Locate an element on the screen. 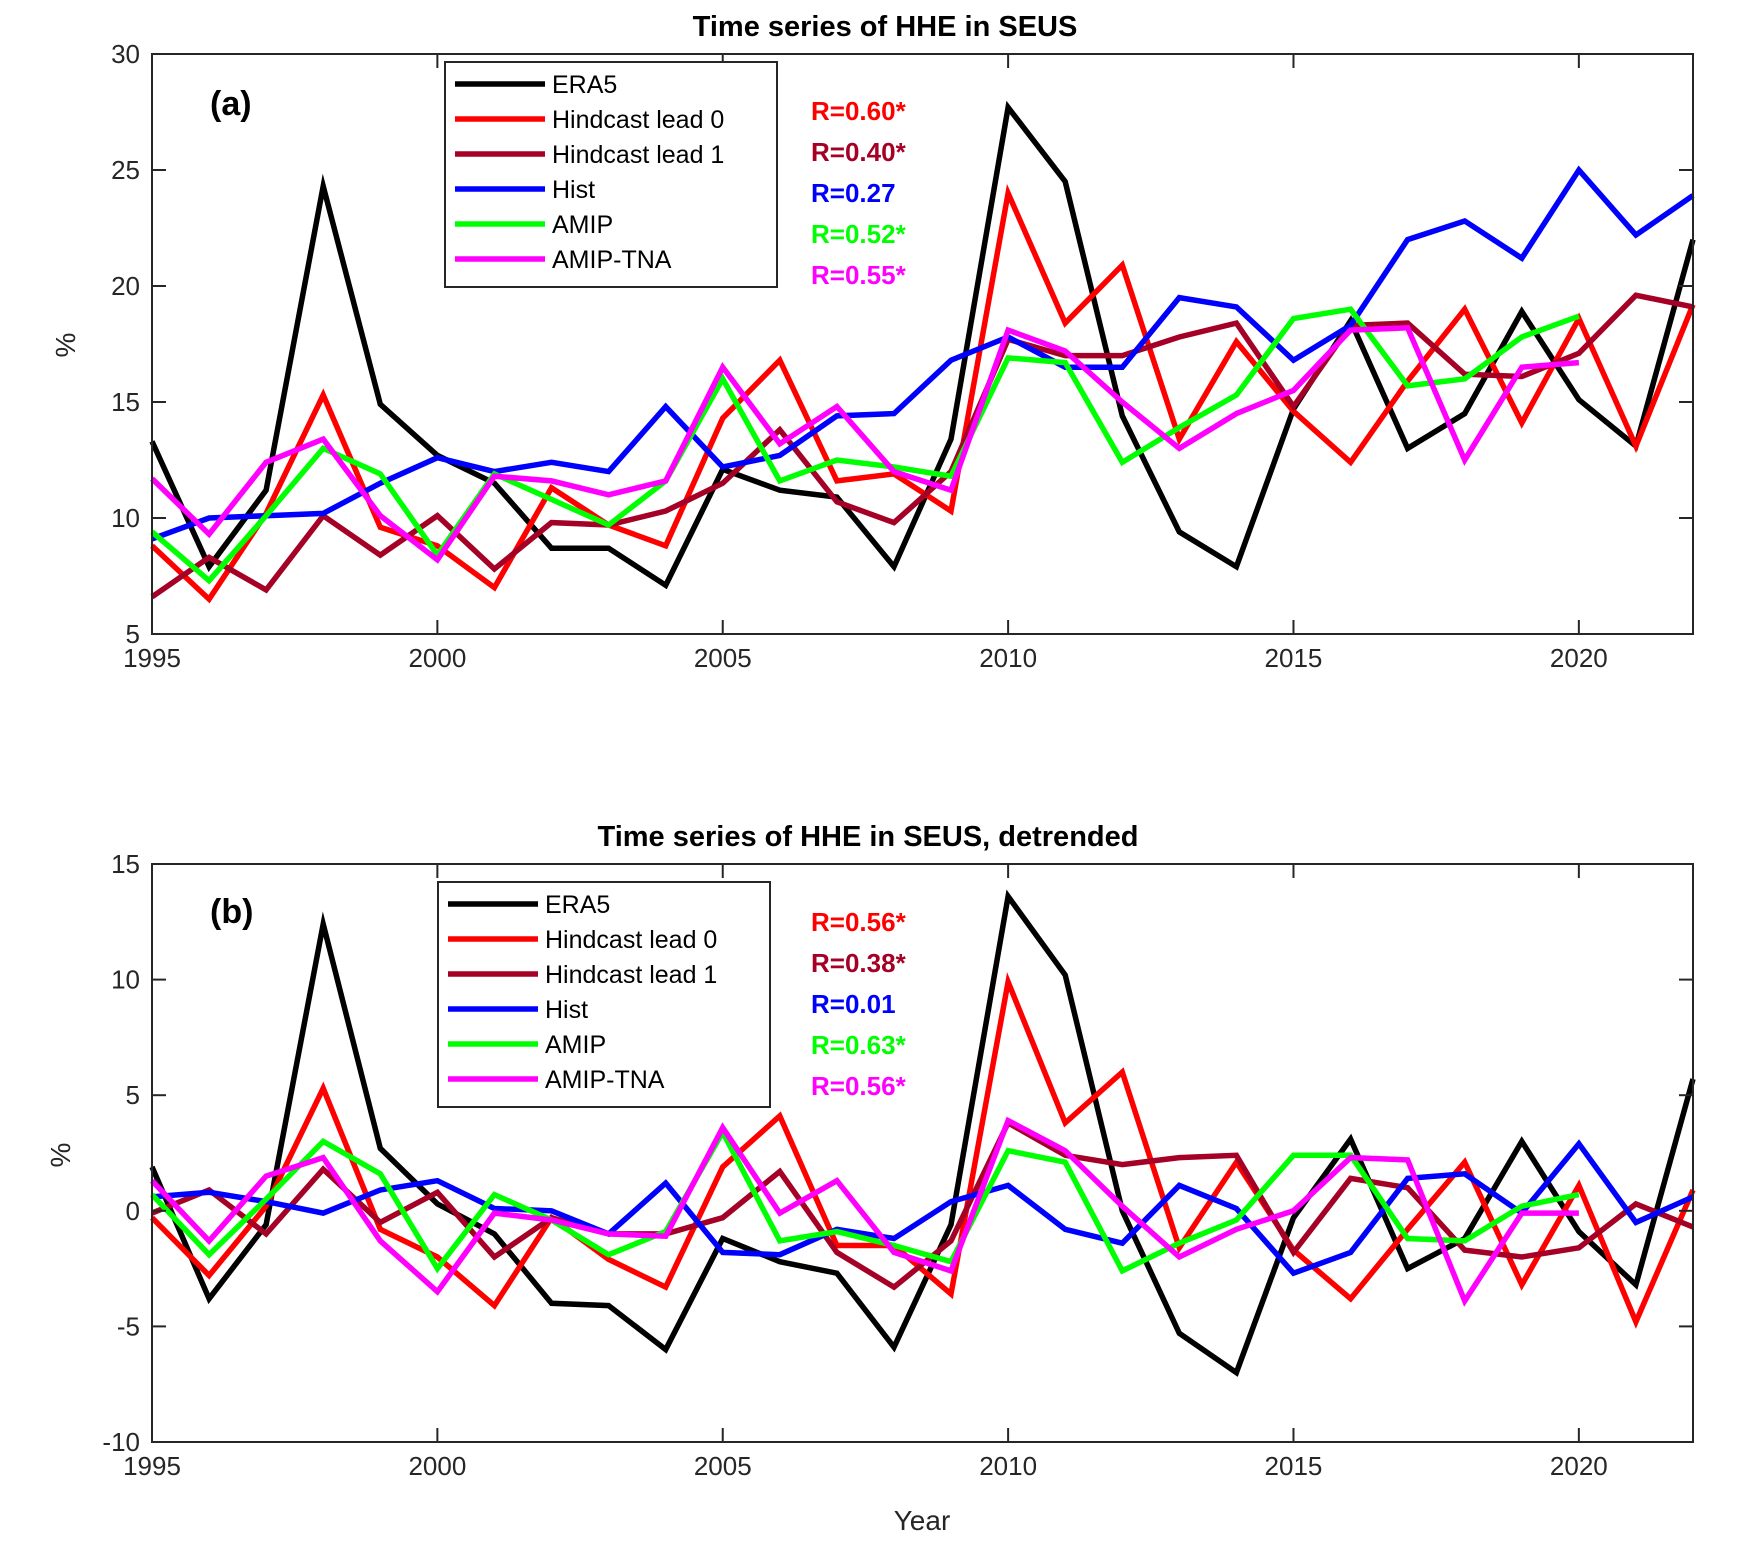 This screenshot has width=1754, height=1544. chart-title-a: Time series of HHE in SEUS is located at coordinates (885, 27).